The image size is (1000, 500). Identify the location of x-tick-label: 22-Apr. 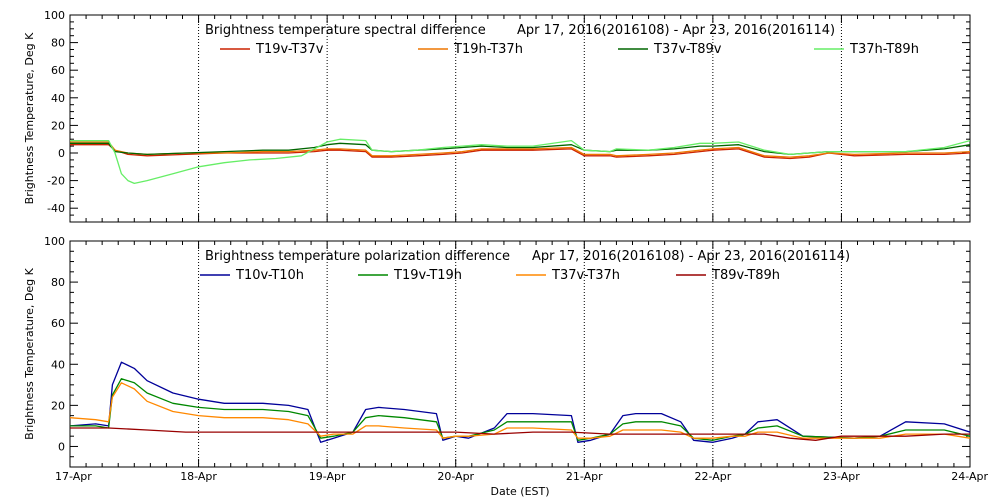
(712, 476).